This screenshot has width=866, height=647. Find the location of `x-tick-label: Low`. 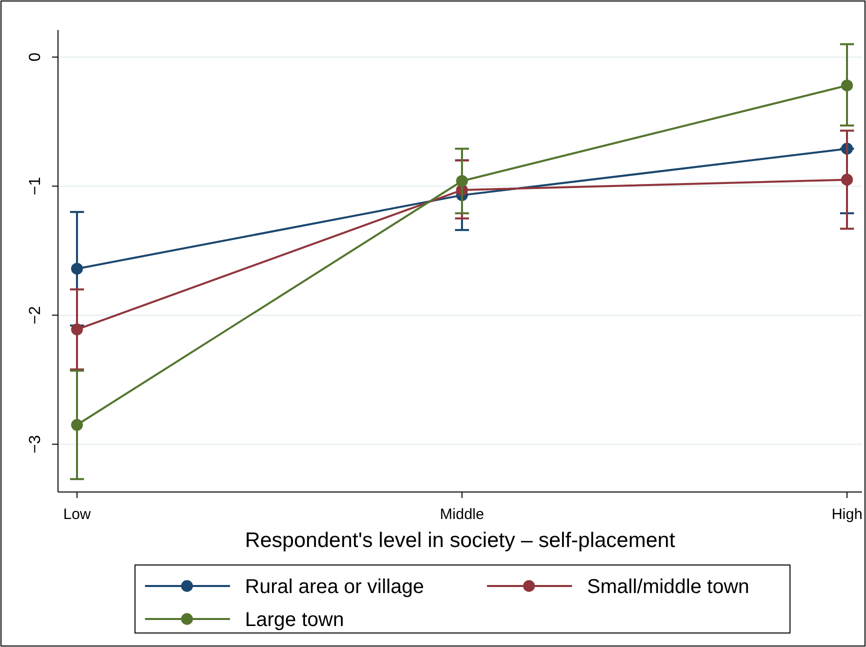

x-tick-label: Low is located at coordinates (77, 514).